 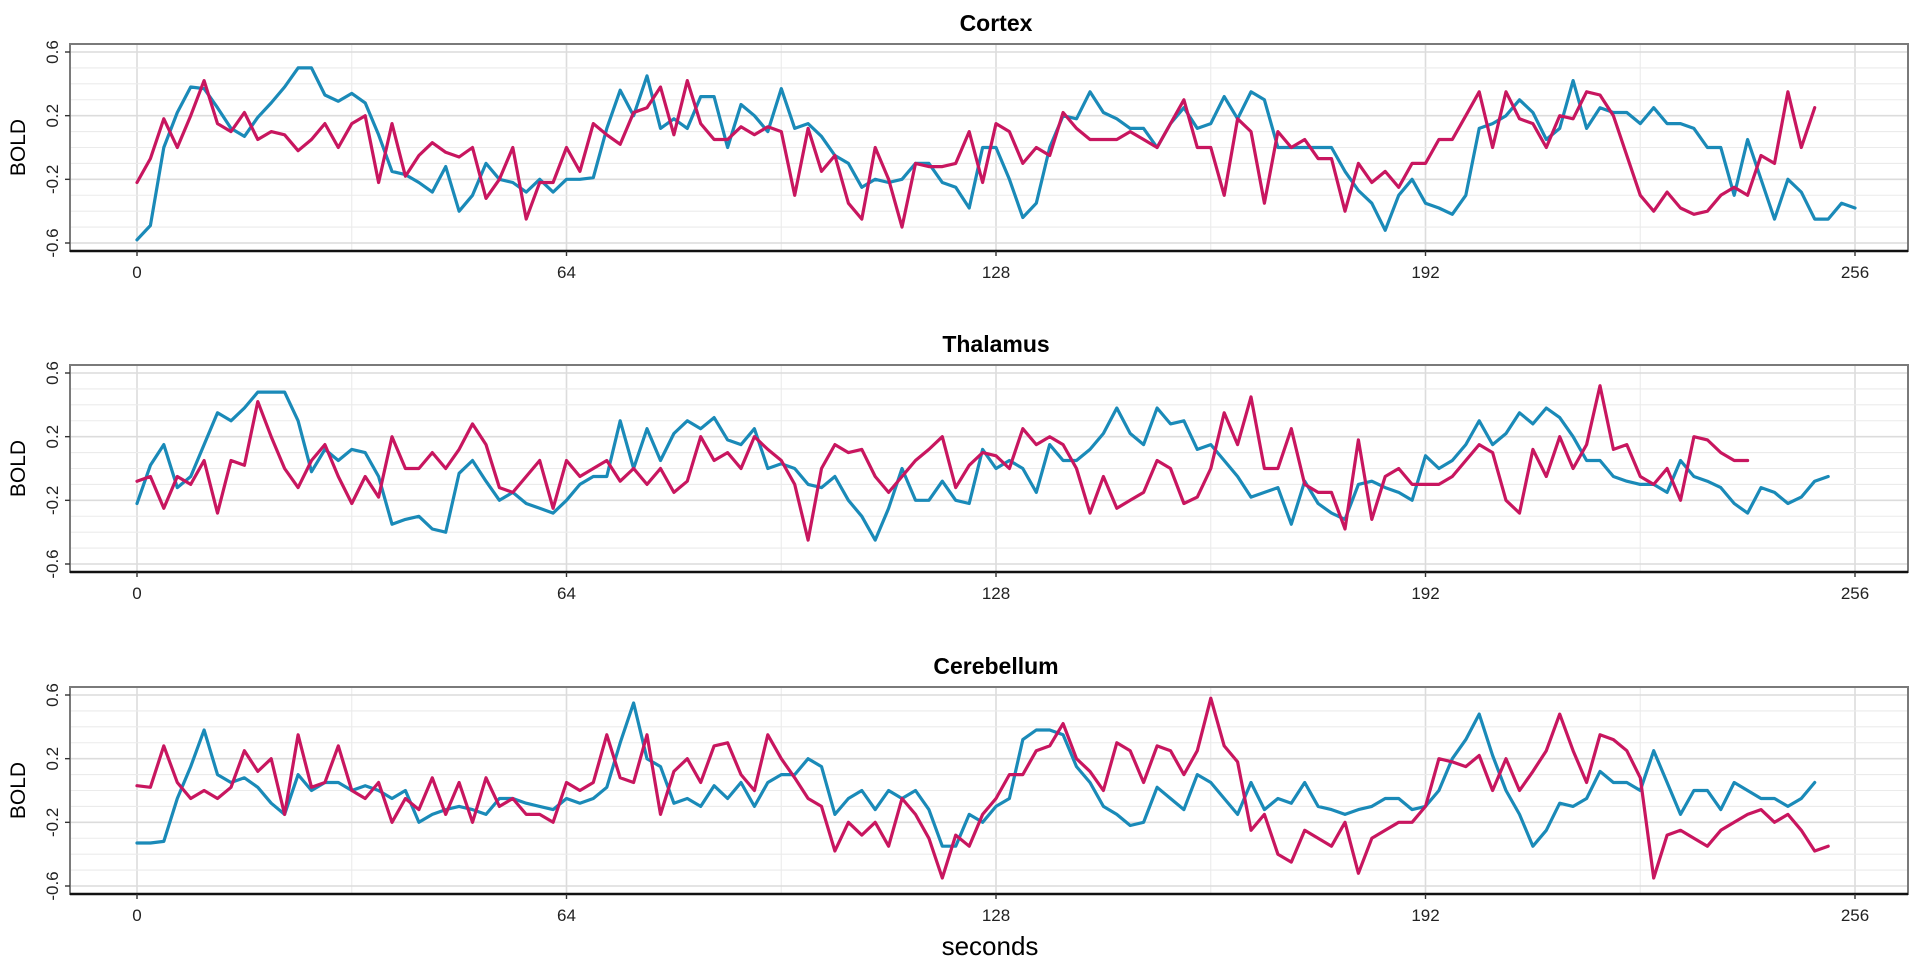 What do you see at coordinates (995, 666) in the screenshot?
I see `panel-title: Cerebellum` at bounding box center [995, 666].